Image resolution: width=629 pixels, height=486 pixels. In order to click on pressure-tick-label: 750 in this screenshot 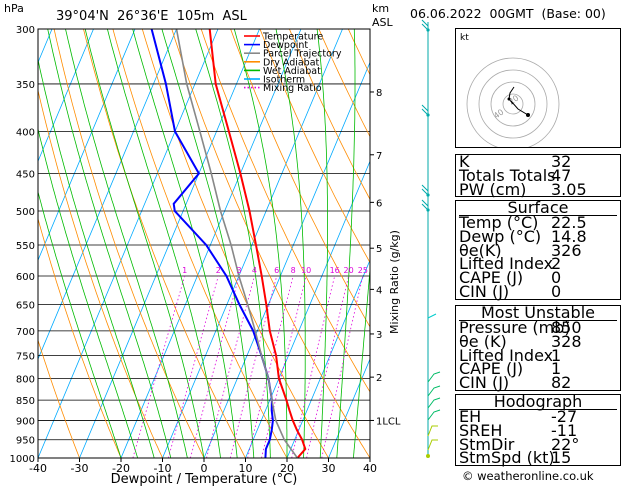, I will do `click(25, 356)`.